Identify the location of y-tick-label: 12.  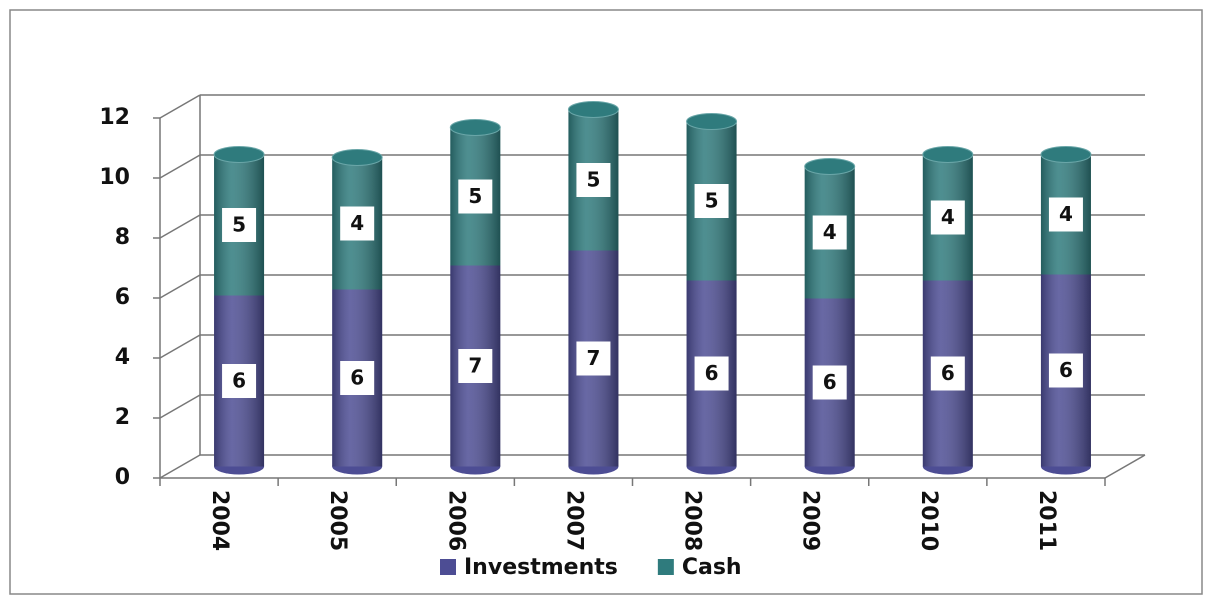
(114, 117).